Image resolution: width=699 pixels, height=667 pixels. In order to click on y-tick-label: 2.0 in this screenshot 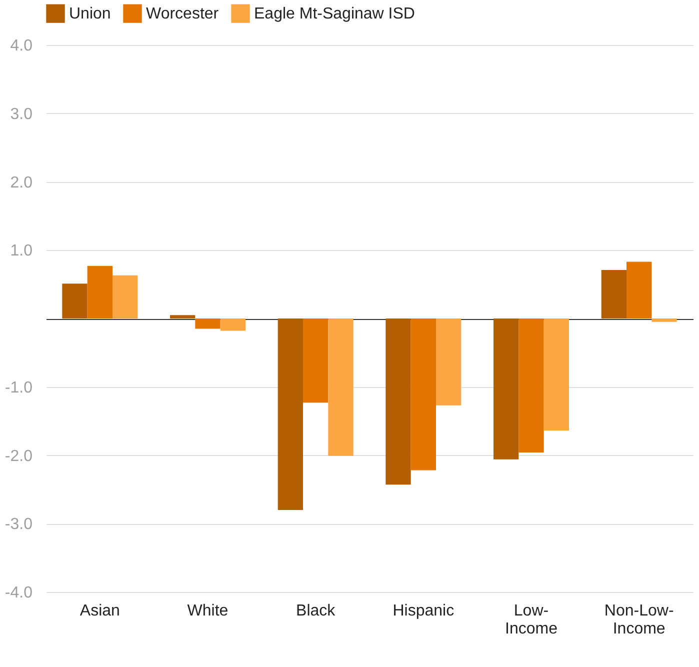, I will do `click(21, 183)`.